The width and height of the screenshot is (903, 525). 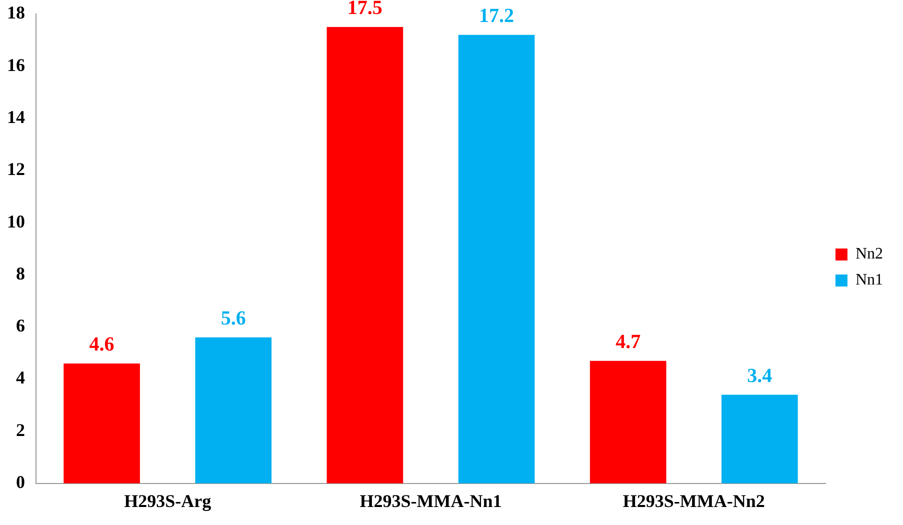 What do you see at coordinates (628, 342) in the screenshot?
I see `data-label: 4.7` at bounding box center [628, 342].